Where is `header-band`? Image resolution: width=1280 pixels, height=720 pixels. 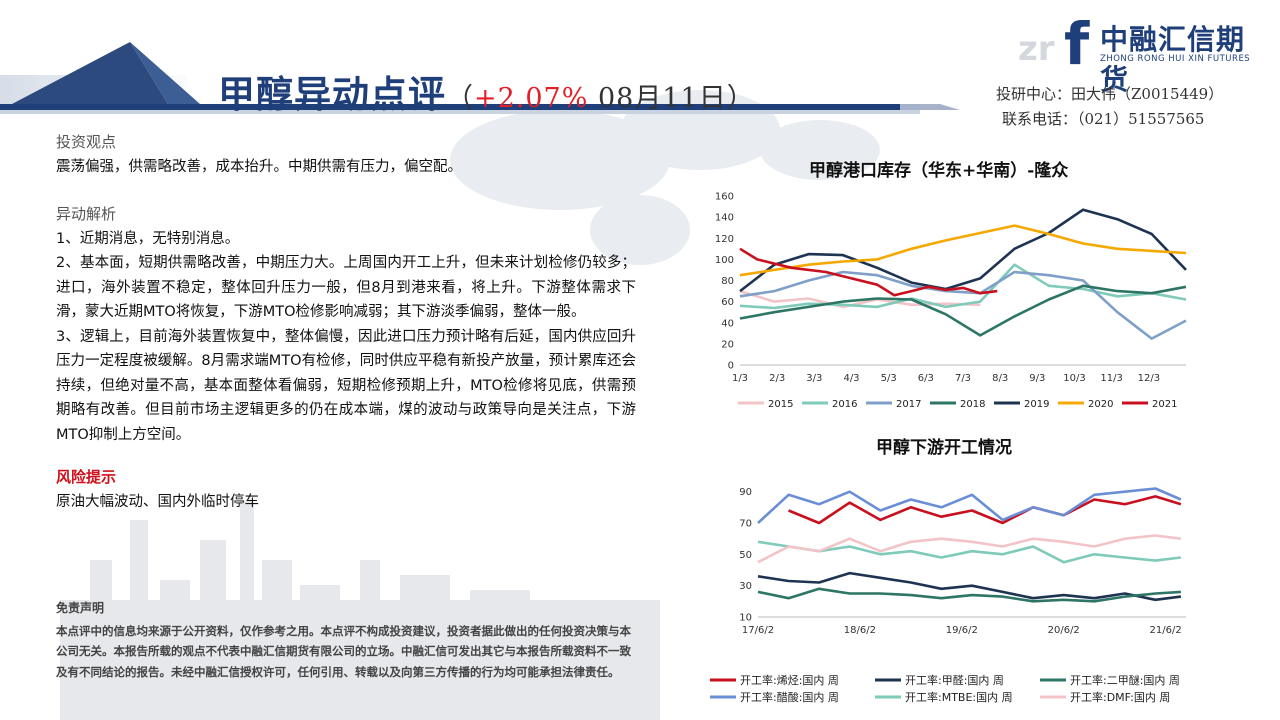 header-band is located at coordinates (480, 78).